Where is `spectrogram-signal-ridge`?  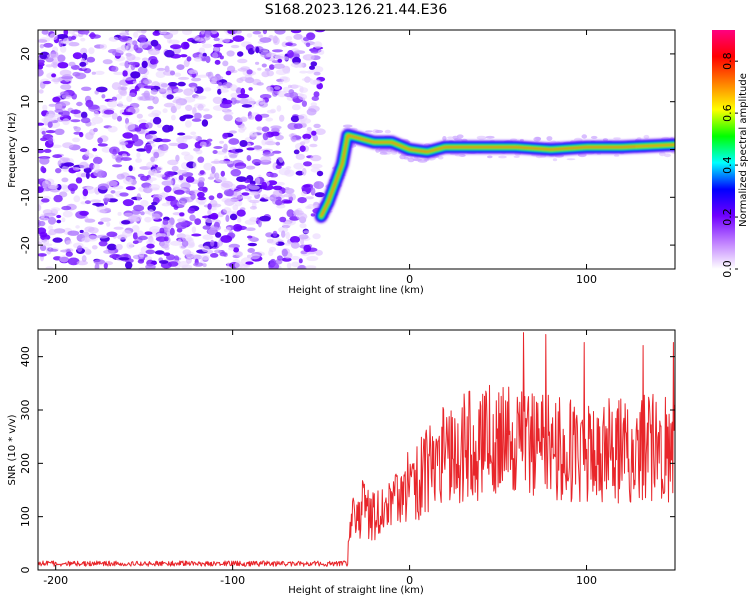
spectrogram-signal-ridge is located at coordinates (494, 173).